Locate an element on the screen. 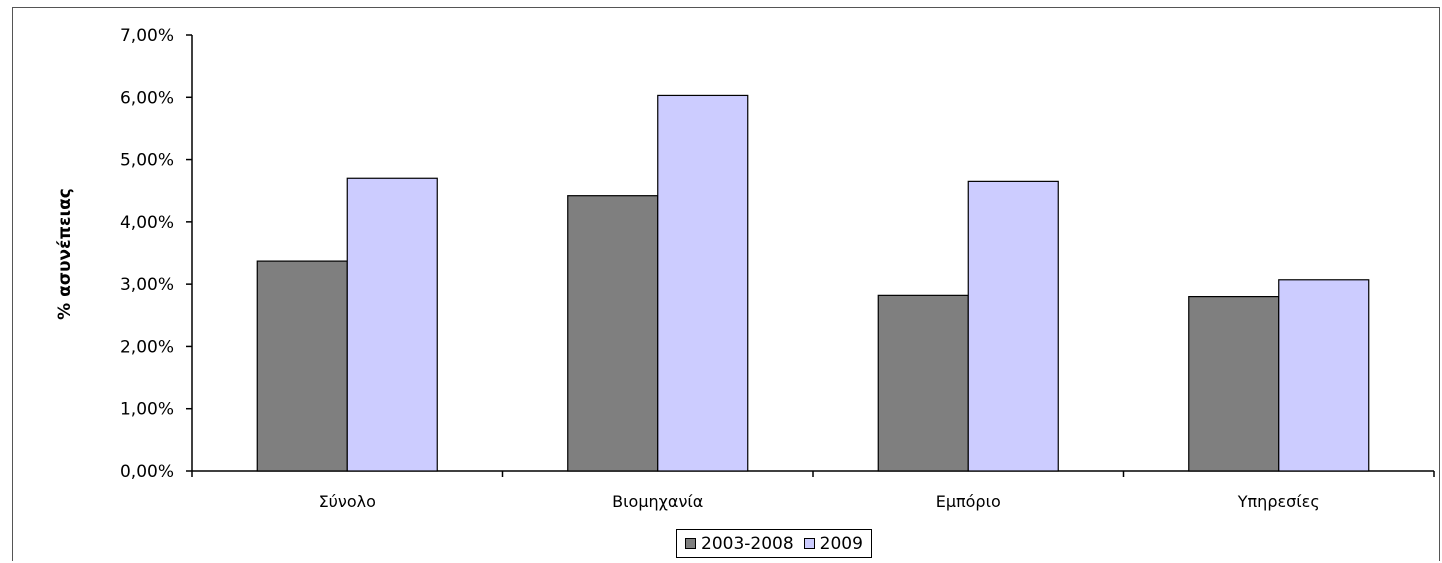 This screenshot has width=1442, height=563. legend: 2003-2008 2009 is located at coordinates (774, 543).